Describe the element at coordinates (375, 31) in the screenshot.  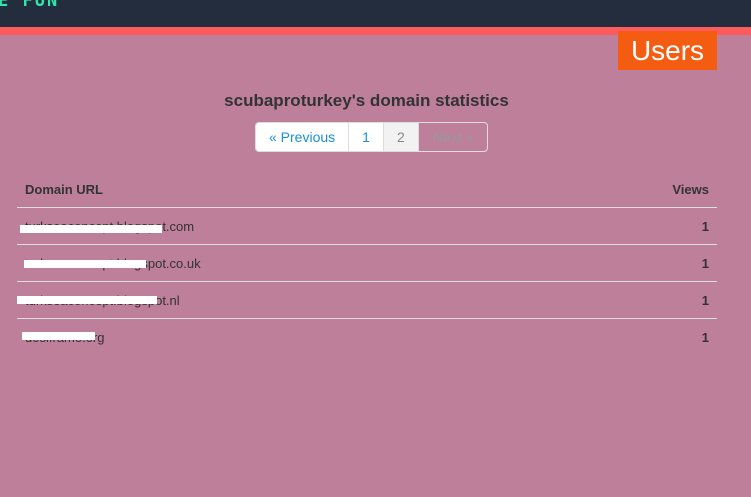
I see `accent-divider` at that location.